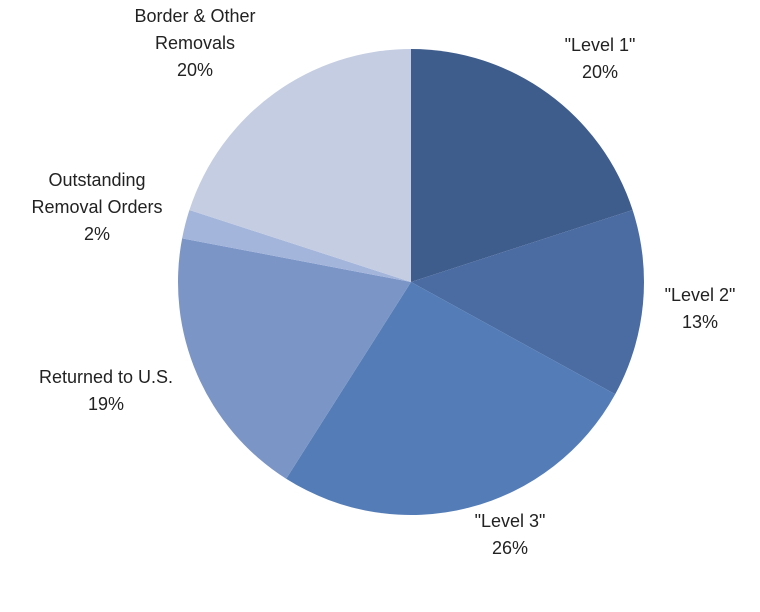  What do you see at coordinates (96, 234) in the screenshot?
I see `value-label: 2%` at bounding box center [96, 234].